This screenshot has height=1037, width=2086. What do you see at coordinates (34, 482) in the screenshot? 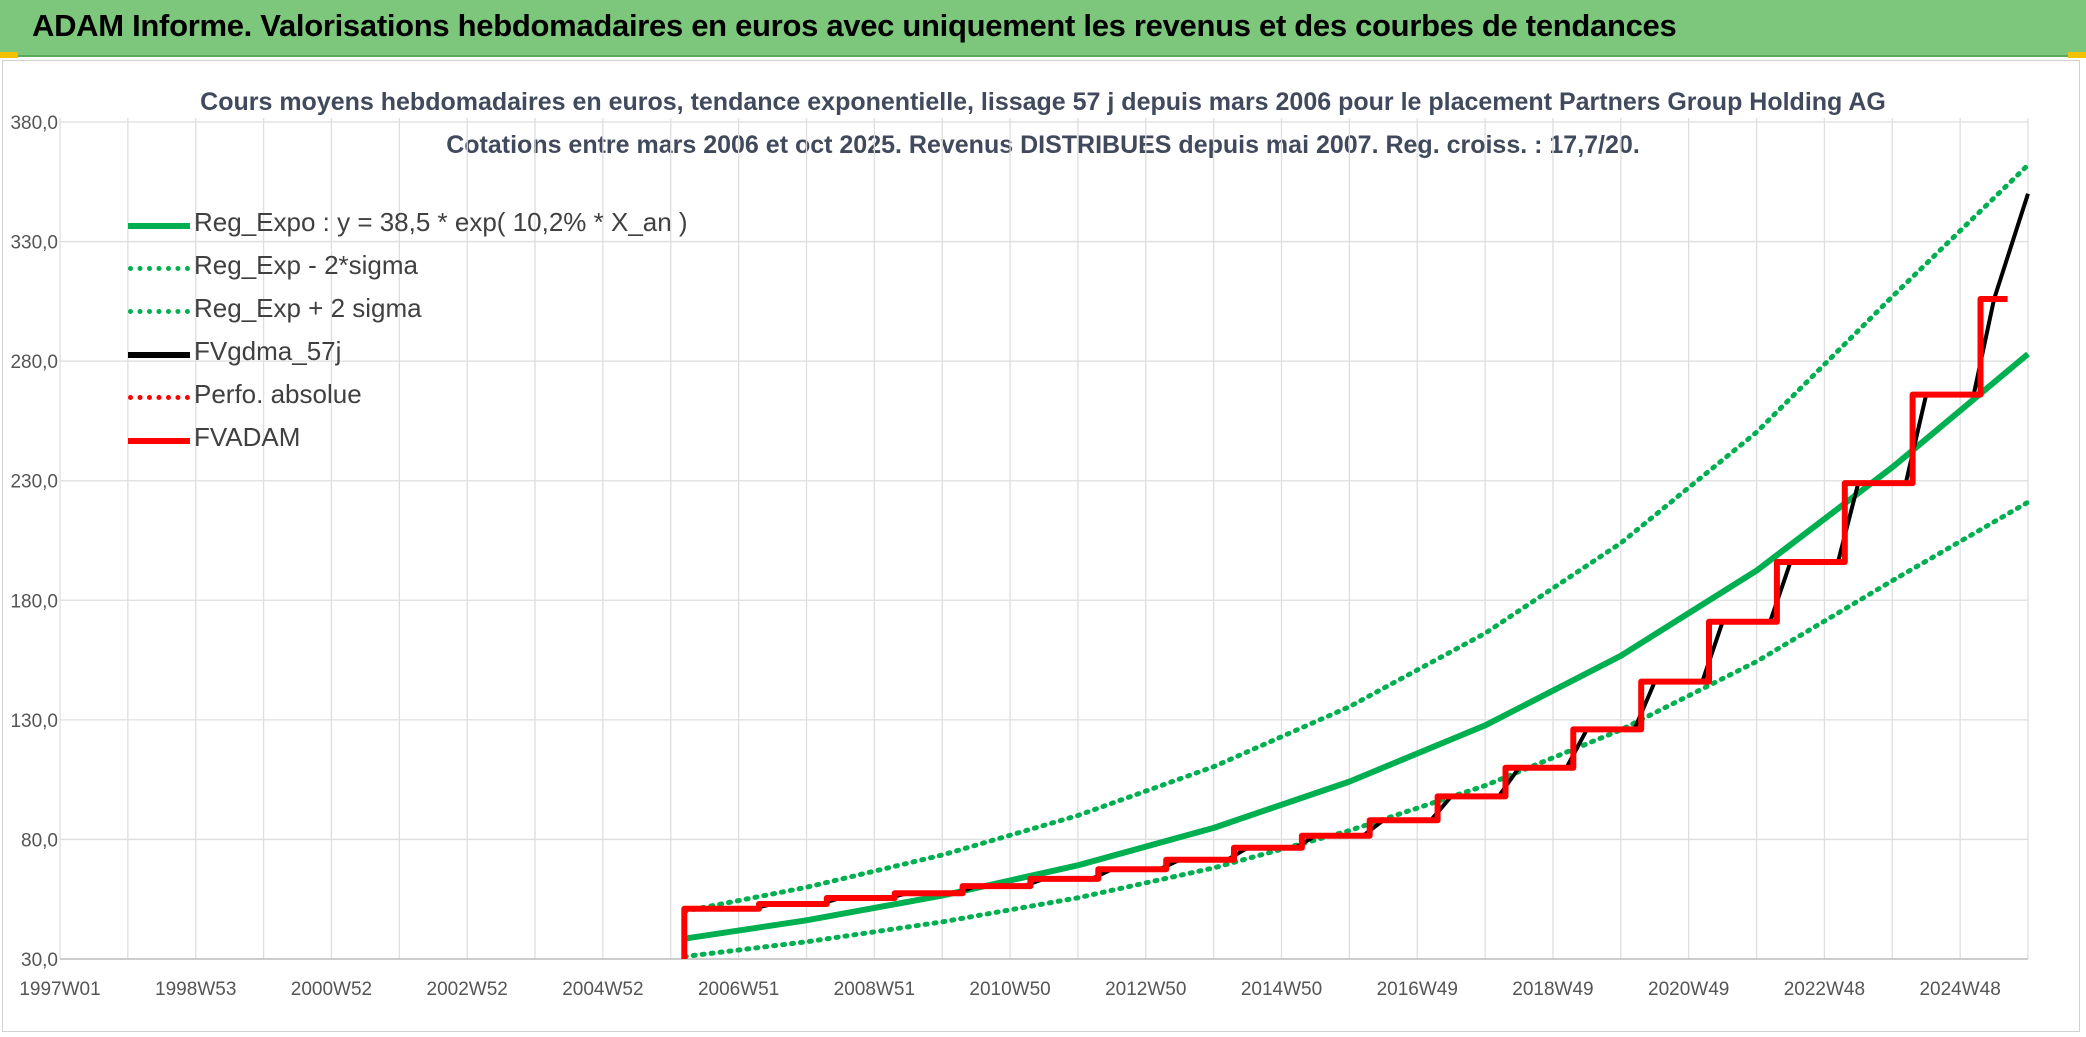
I see `y-tick-label: 230,0` at bounding box center [34, 482].